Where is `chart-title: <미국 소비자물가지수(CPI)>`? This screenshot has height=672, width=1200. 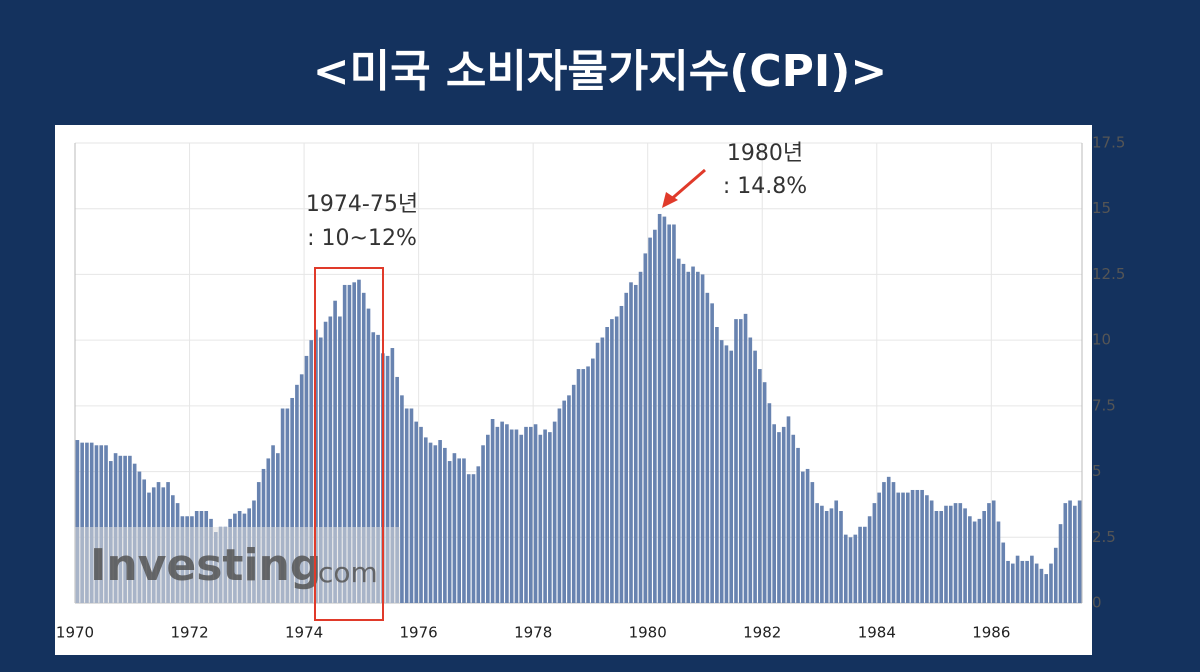
chart-title: <미국 소비자물가지수(CPI)> is located at coordinates (600, 71).